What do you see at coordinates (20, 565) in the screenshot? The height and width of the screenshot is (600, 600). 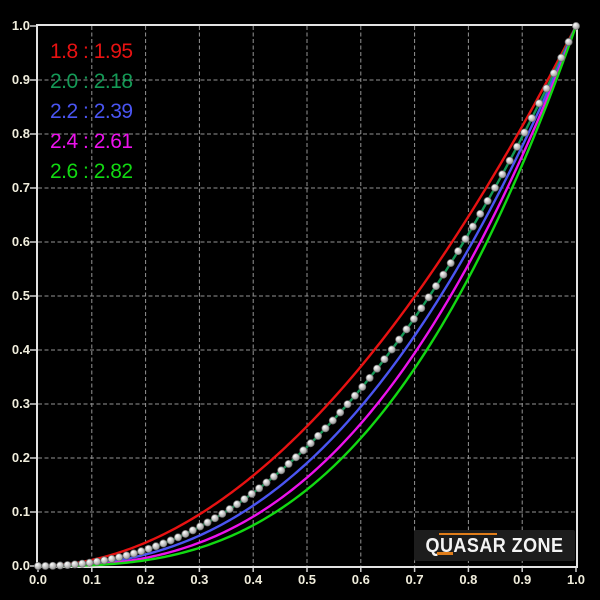 I see `y-tick-label: 0.0` at bounding box center [20, 565].